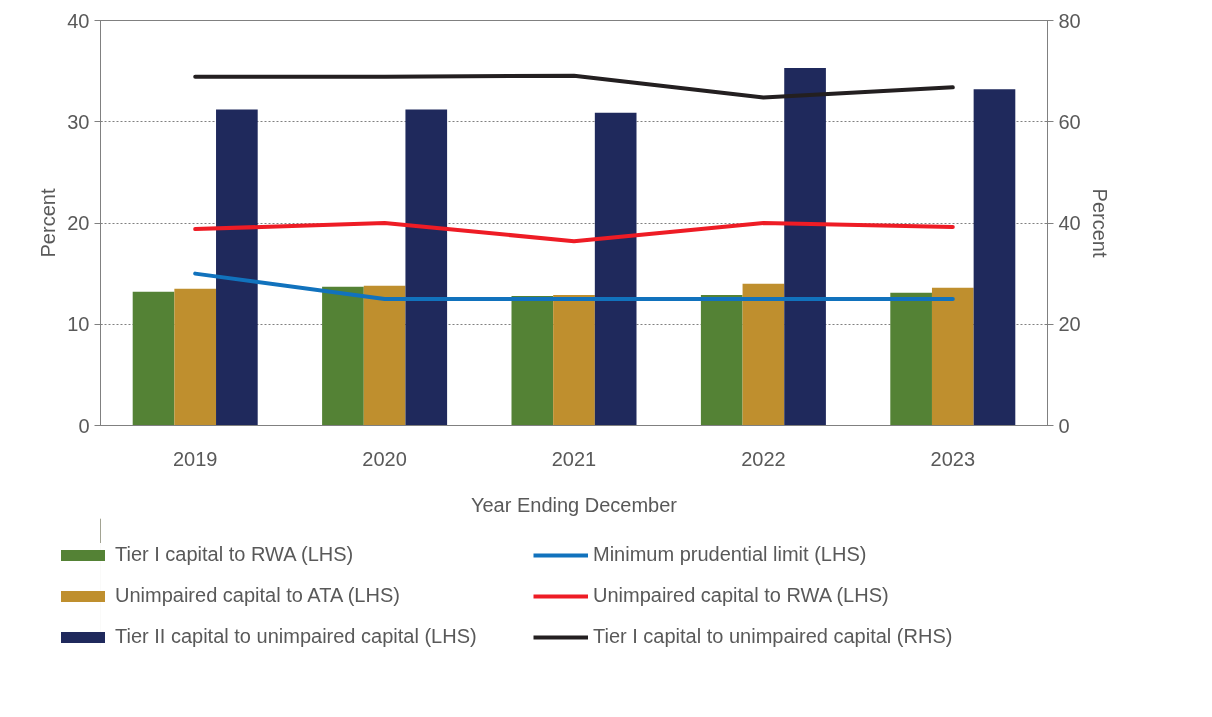 The image size is (1212, 717). I want to click on y2-tick-label: 40, so click(1069, 223).